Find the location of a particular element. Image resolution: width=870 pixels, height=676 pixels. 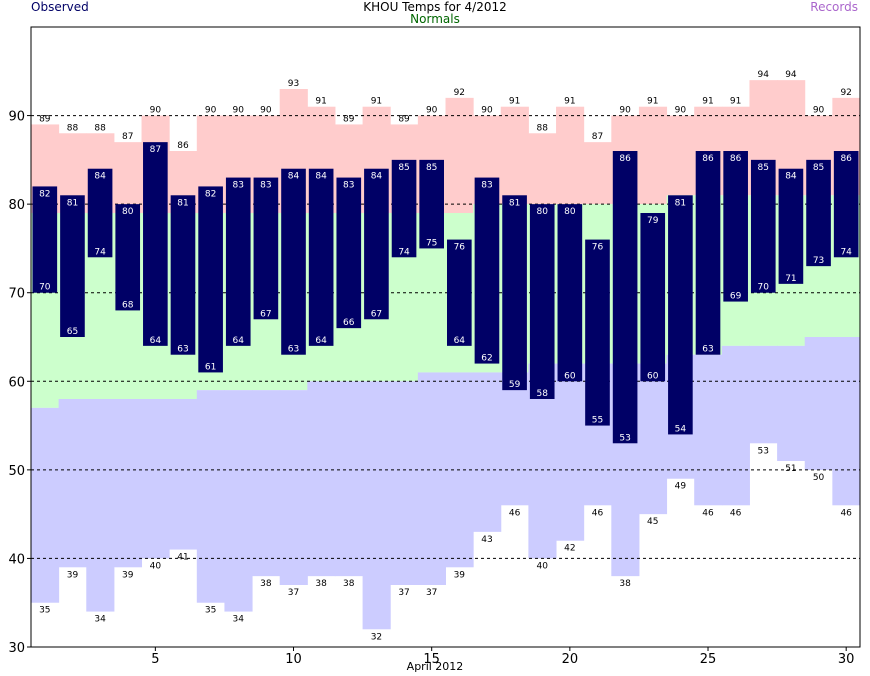

legend-records: Records is located at coordinates (834, 7).